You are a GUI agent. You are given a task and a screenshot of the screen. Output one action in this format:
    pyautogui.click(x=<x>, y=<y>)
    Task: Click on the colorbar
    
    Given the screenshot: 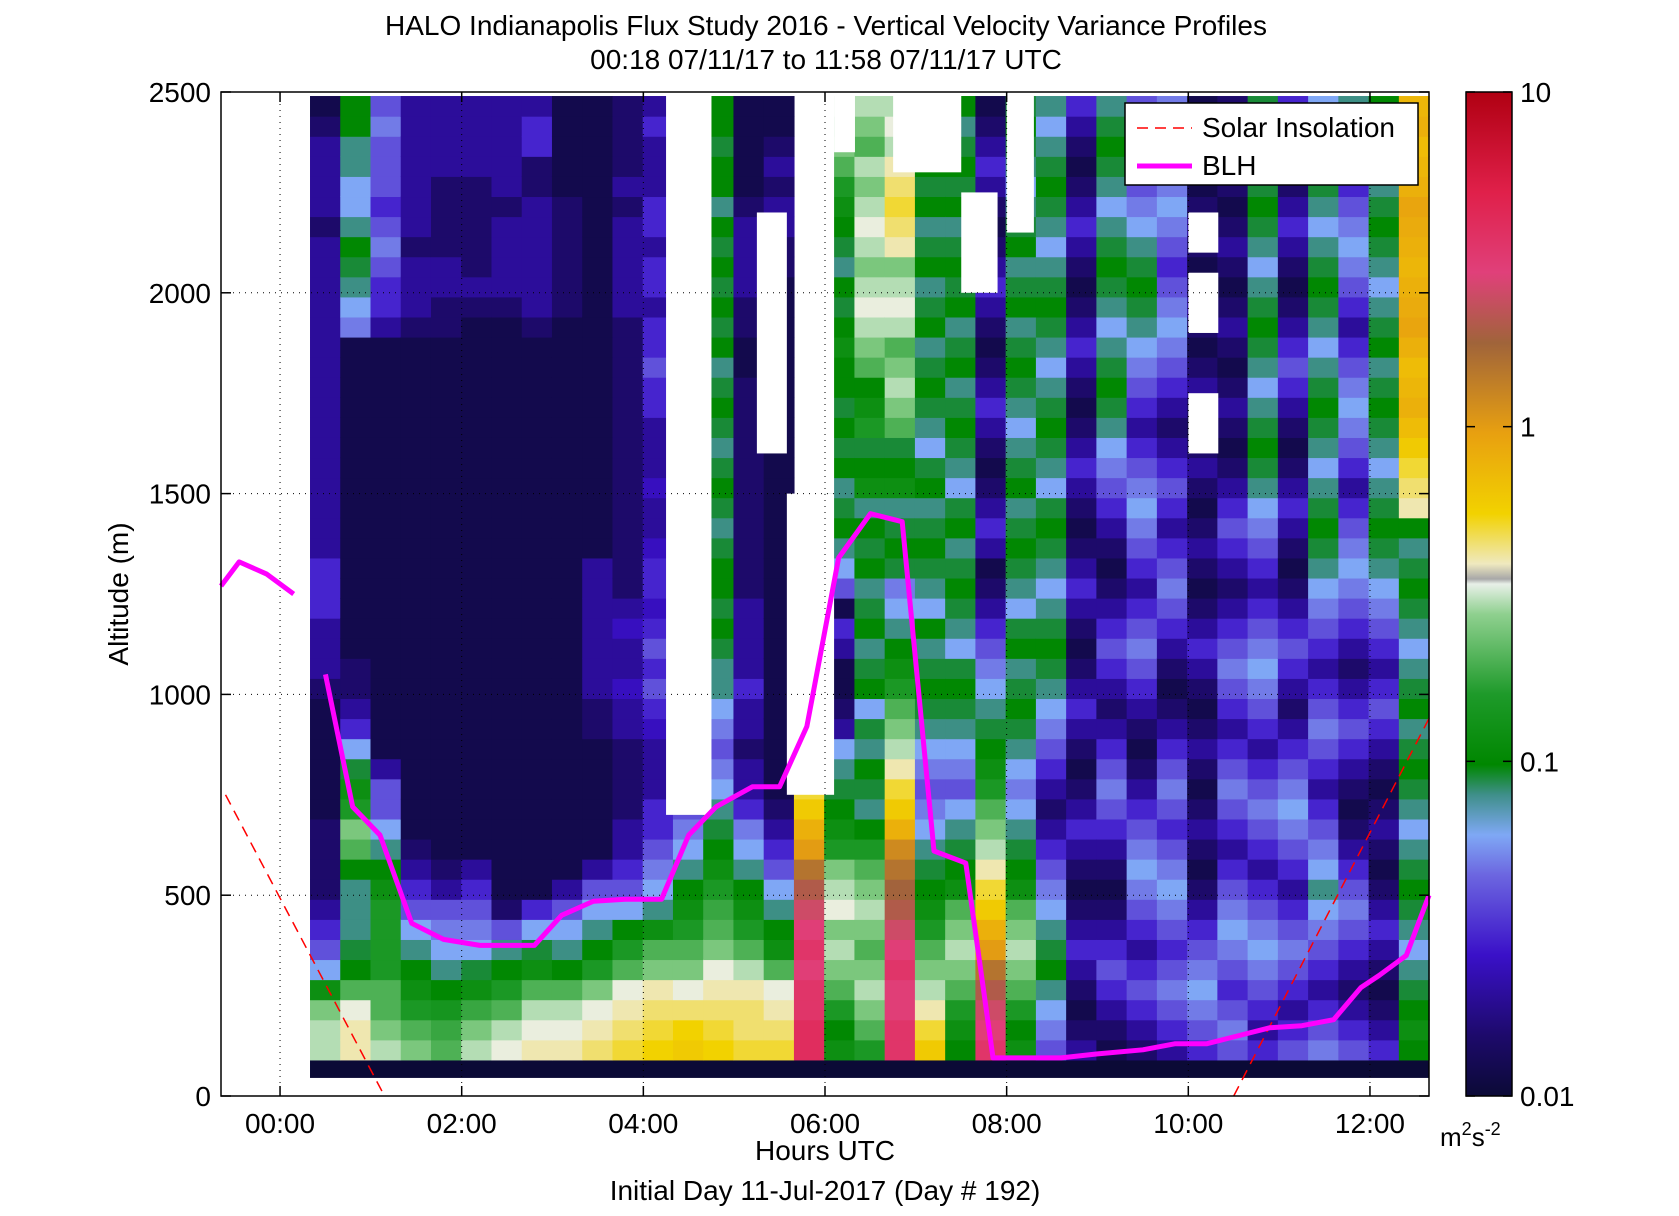 What is the action you would take?
    pyautogui.click(x=1489, y=594)
    